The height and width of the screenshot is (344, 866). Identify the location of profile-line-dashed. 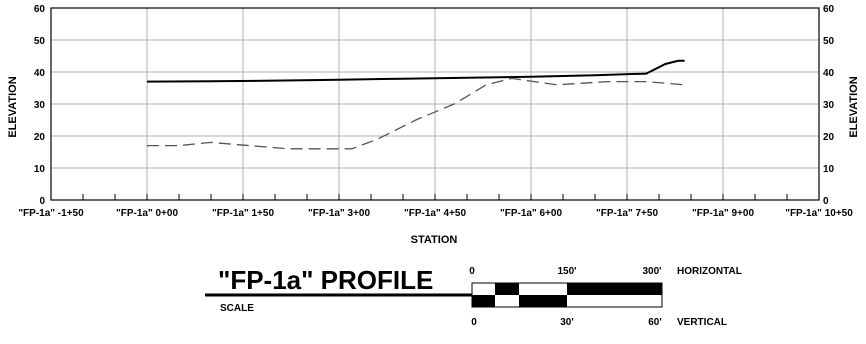
(416, 113).